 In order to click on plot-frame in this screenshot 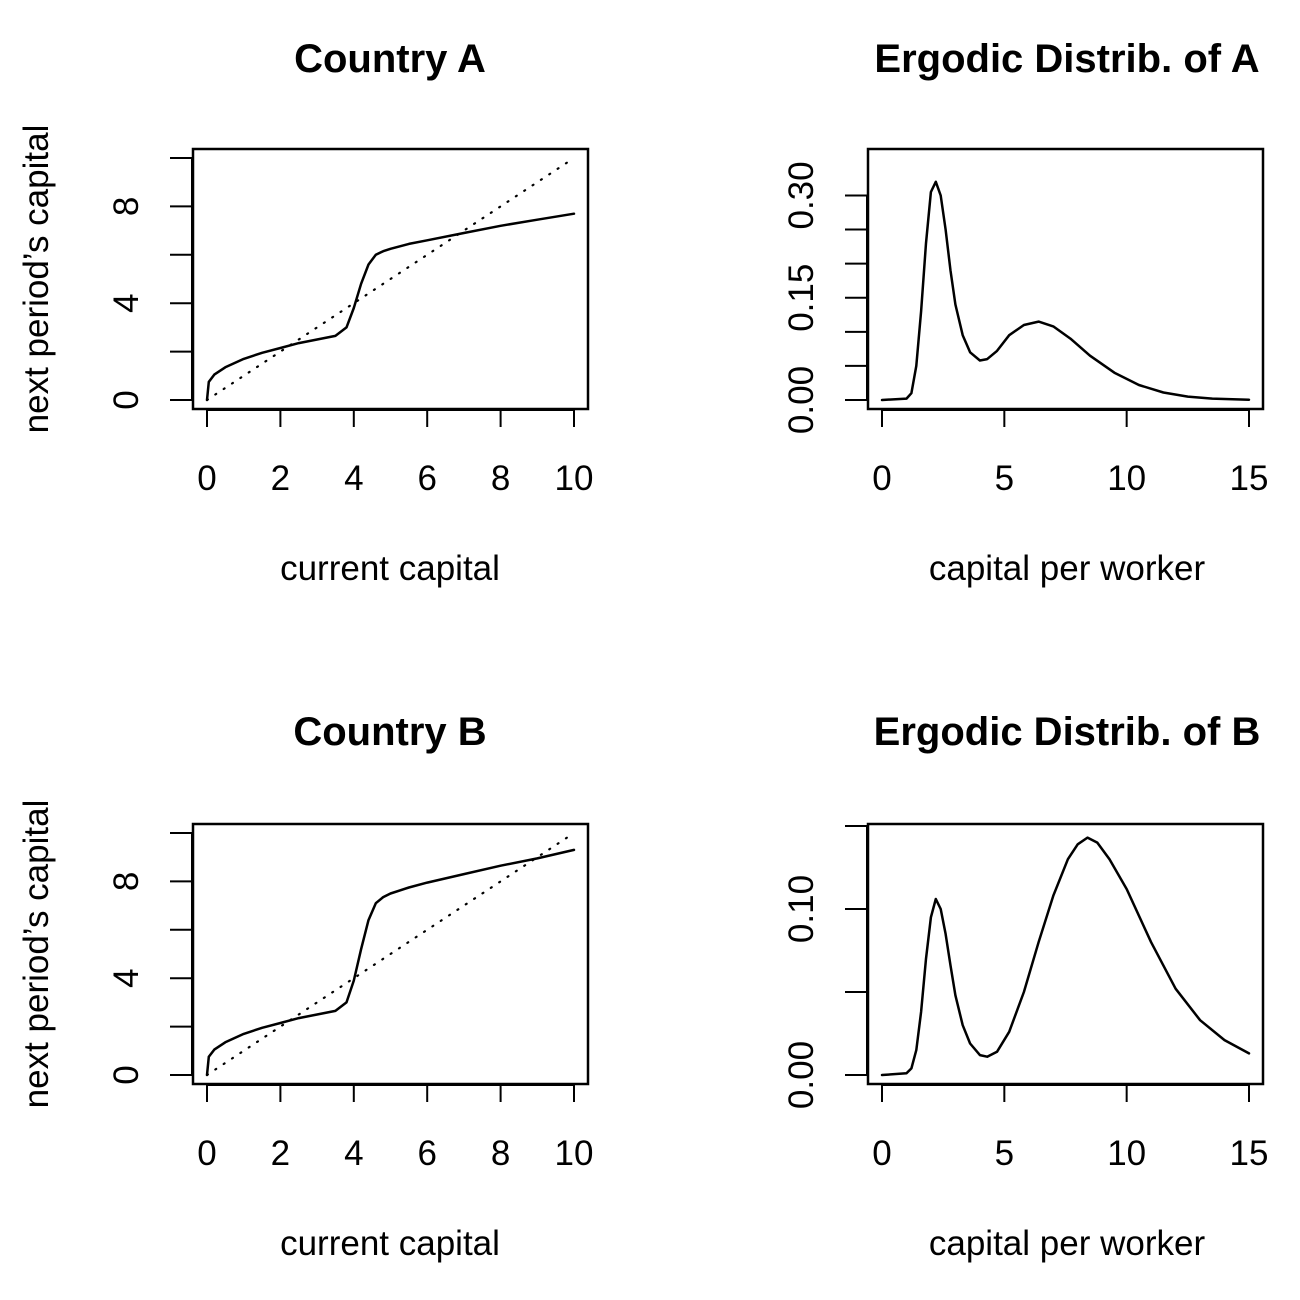, I will do `click(1065, 279)`.